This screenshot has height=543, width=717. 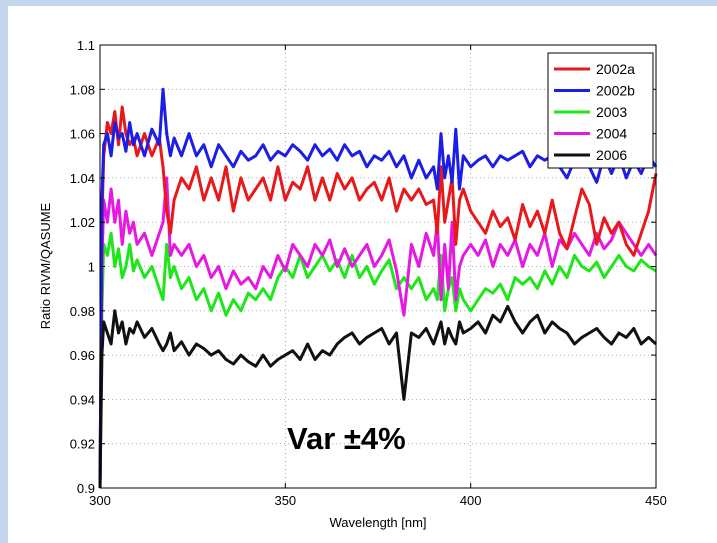 What do you see at coordinates (285, 500) in the screenshot?
I see `x-tick-label: 350` at bounding box center [285, 500].